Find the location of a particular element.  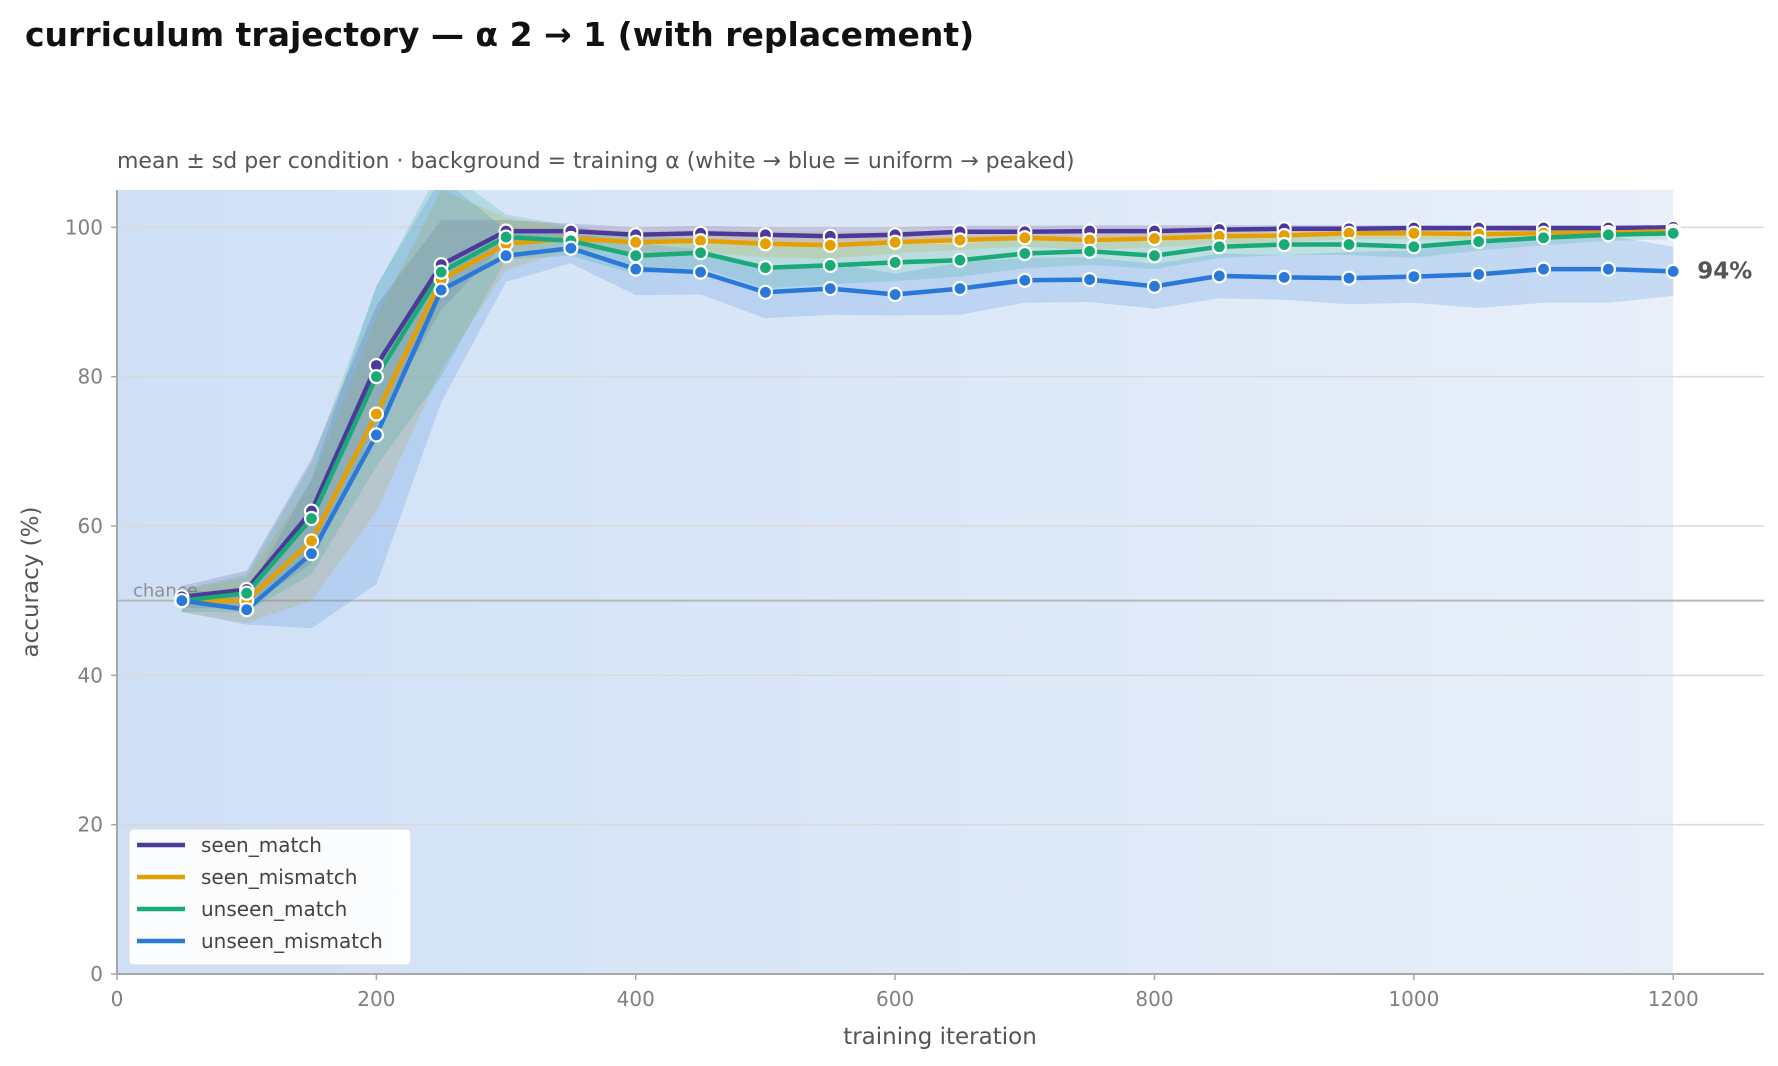

legend-box is located at coordinates (270, 897).